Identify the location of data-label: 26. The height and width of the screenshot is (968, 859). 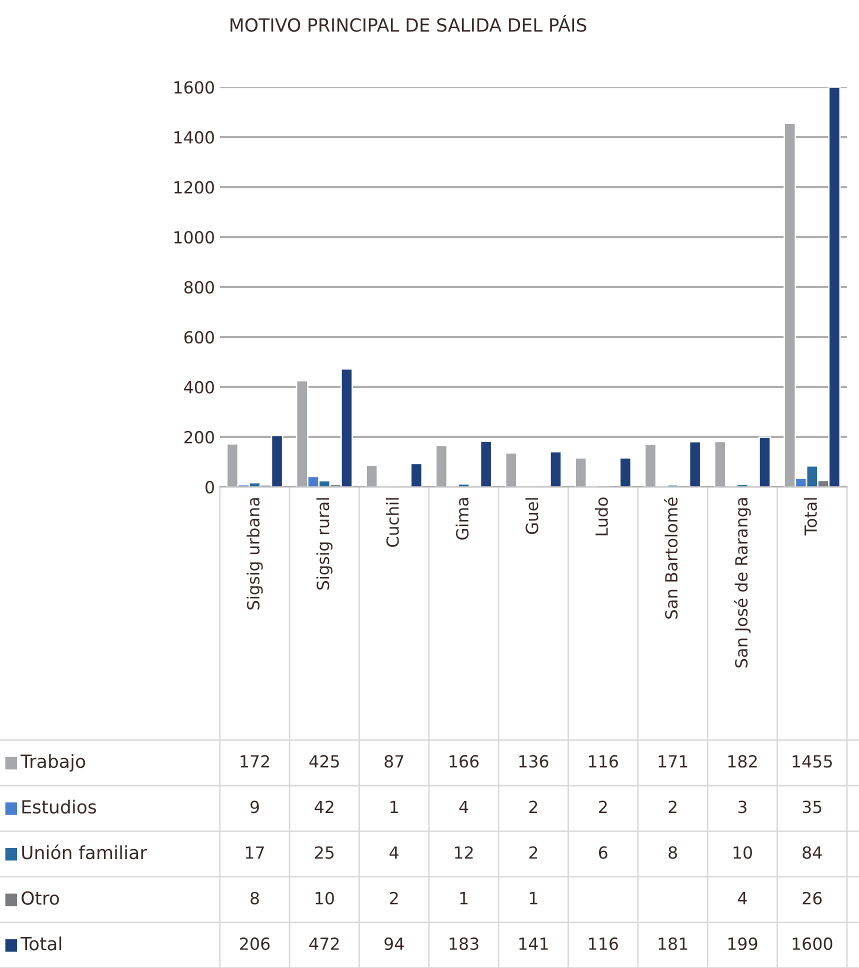
(812, 898).